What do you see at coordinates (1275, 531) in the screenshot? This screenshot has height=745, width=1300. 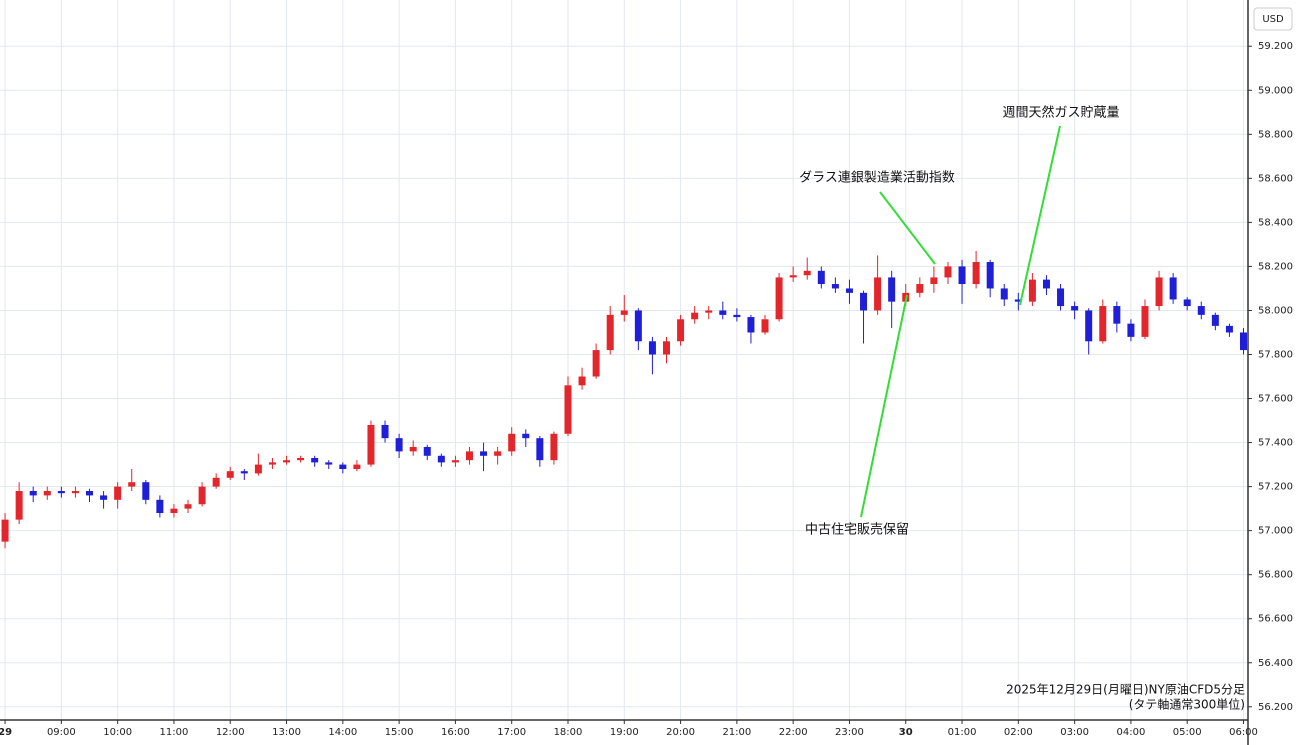 I see `y-tick-label: 57.000` at bounding box center [1275, 531].